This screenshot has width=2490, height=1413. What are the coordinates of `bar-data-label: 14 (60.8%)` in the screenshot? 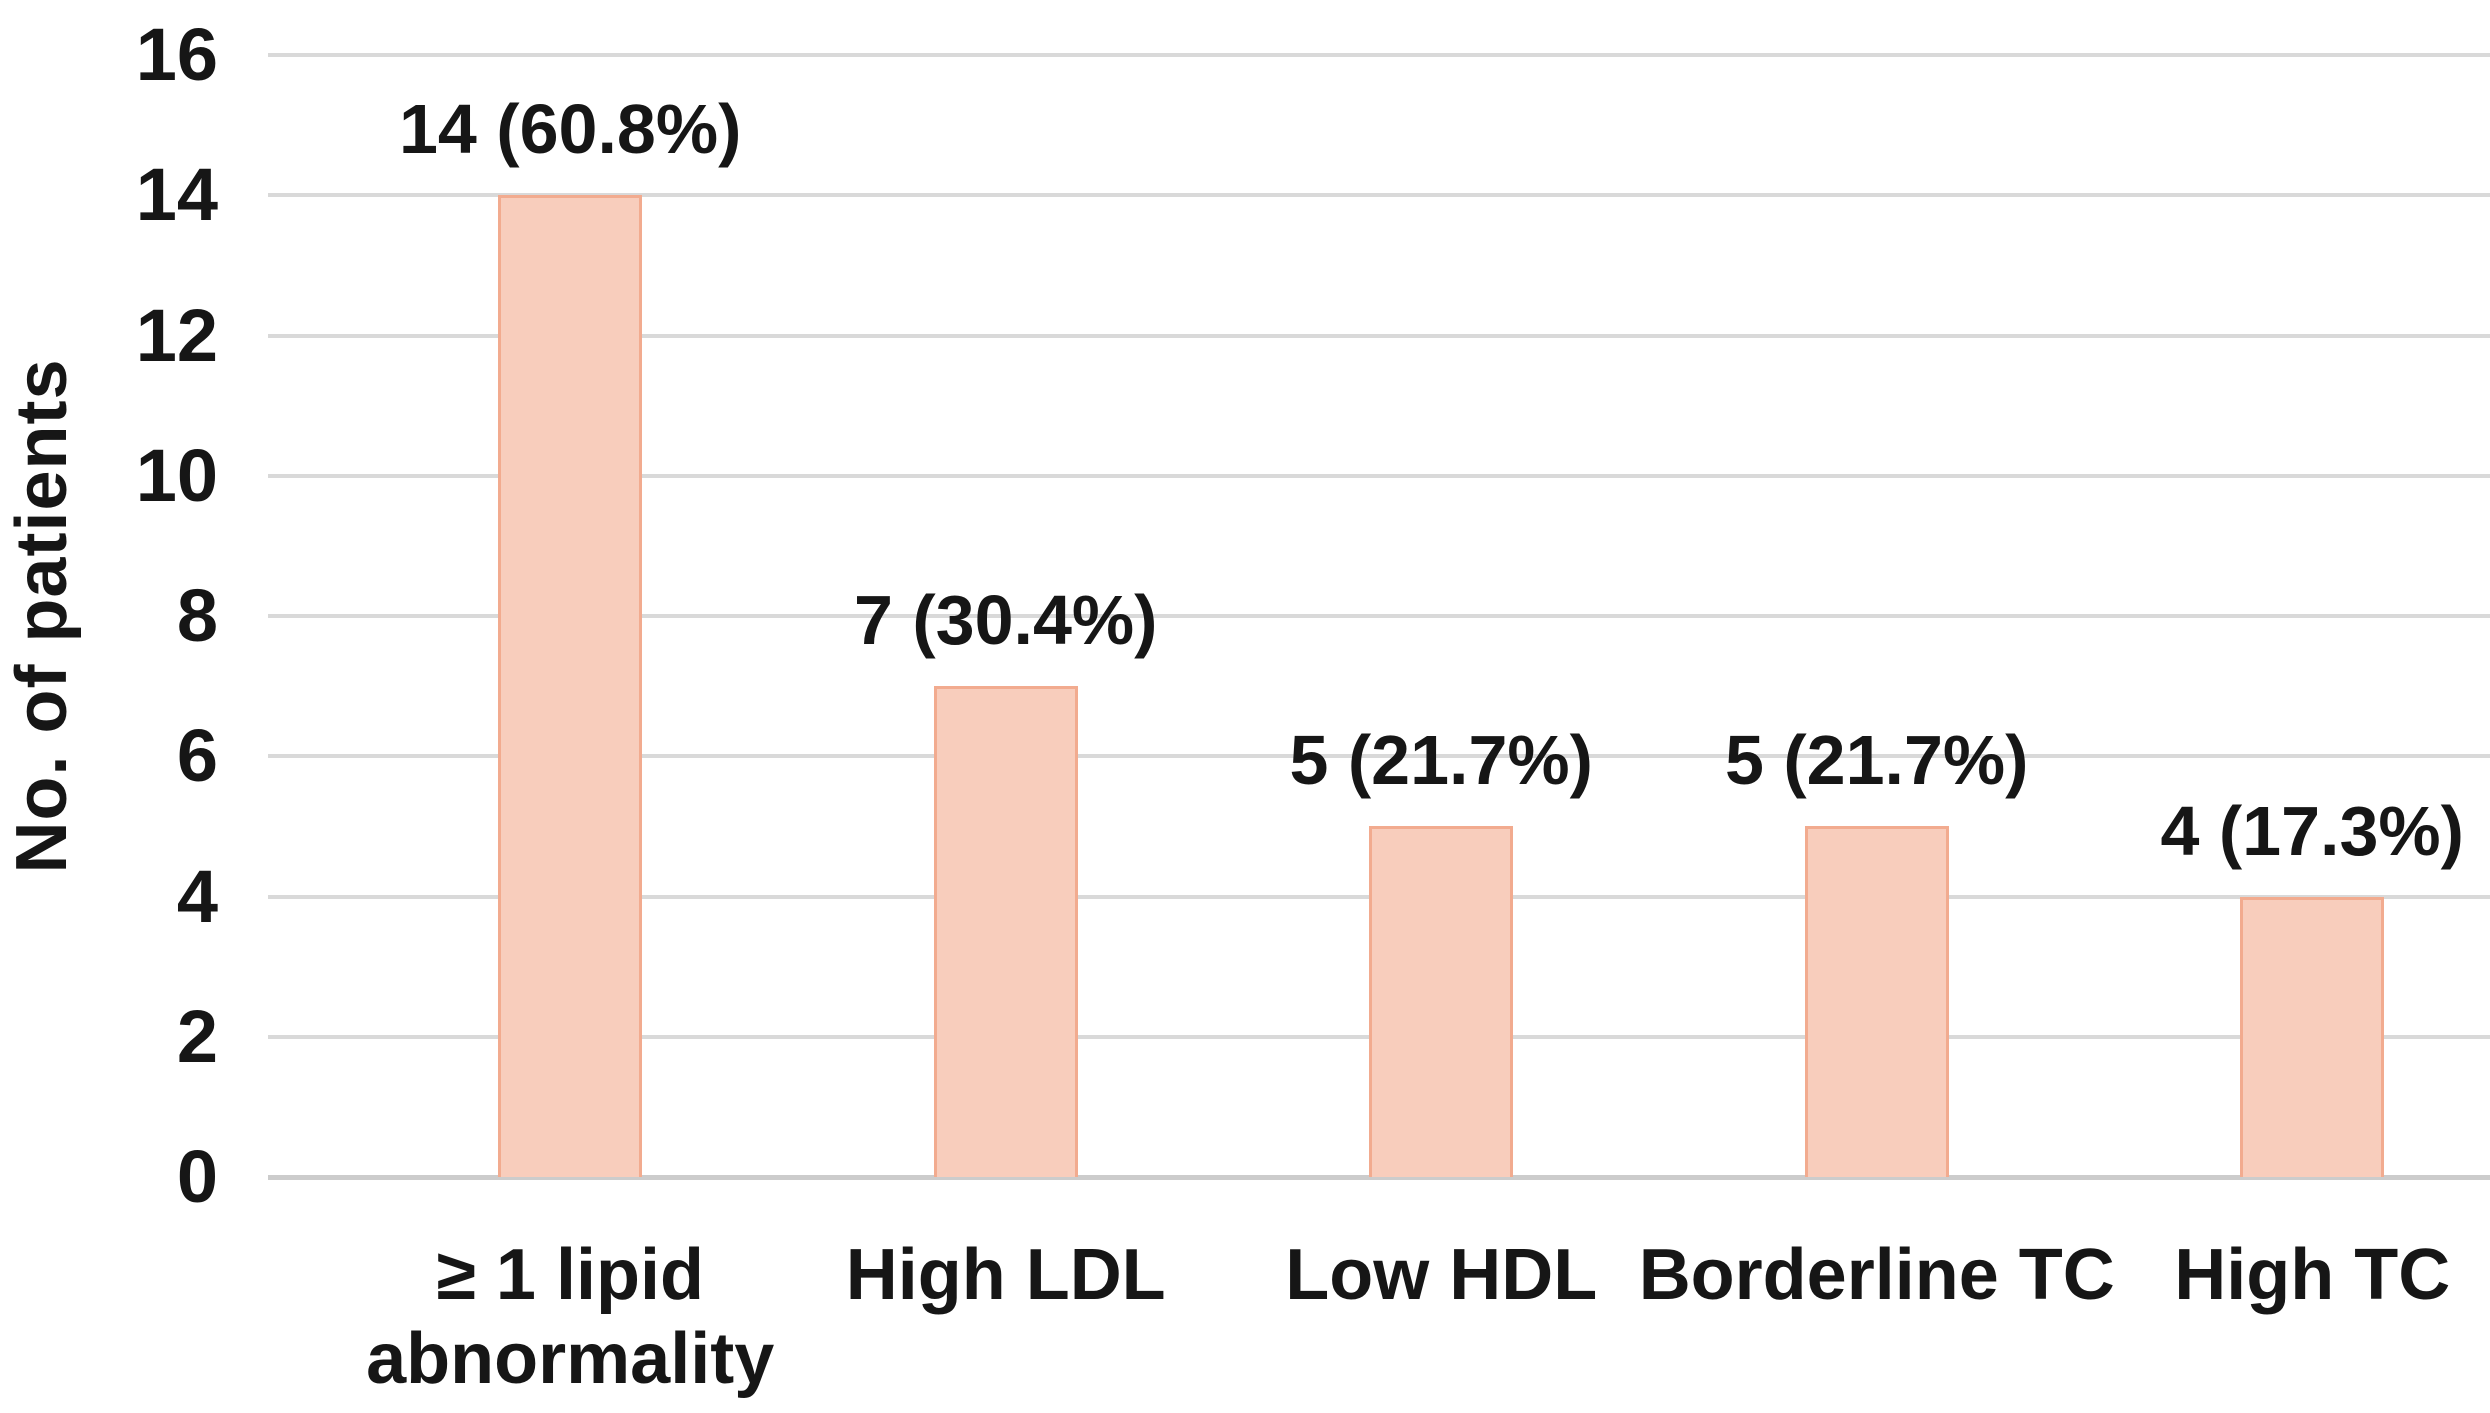 It's located at (570, 129).